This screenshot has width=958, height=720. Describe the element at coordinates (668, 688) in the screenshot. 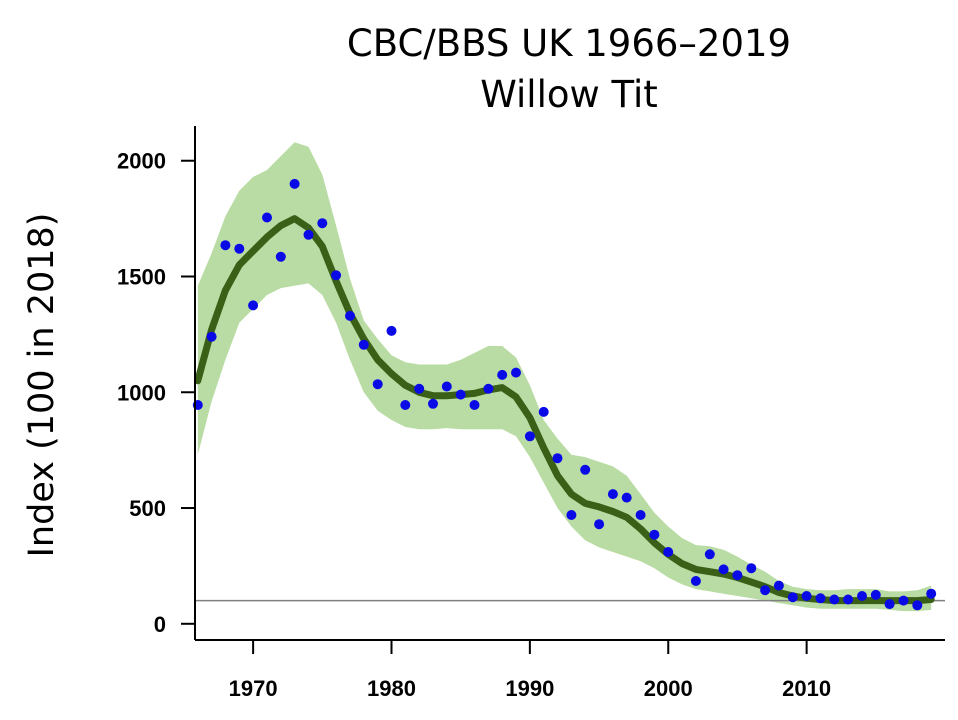

I see `x-tick-label: 2000` at that location.